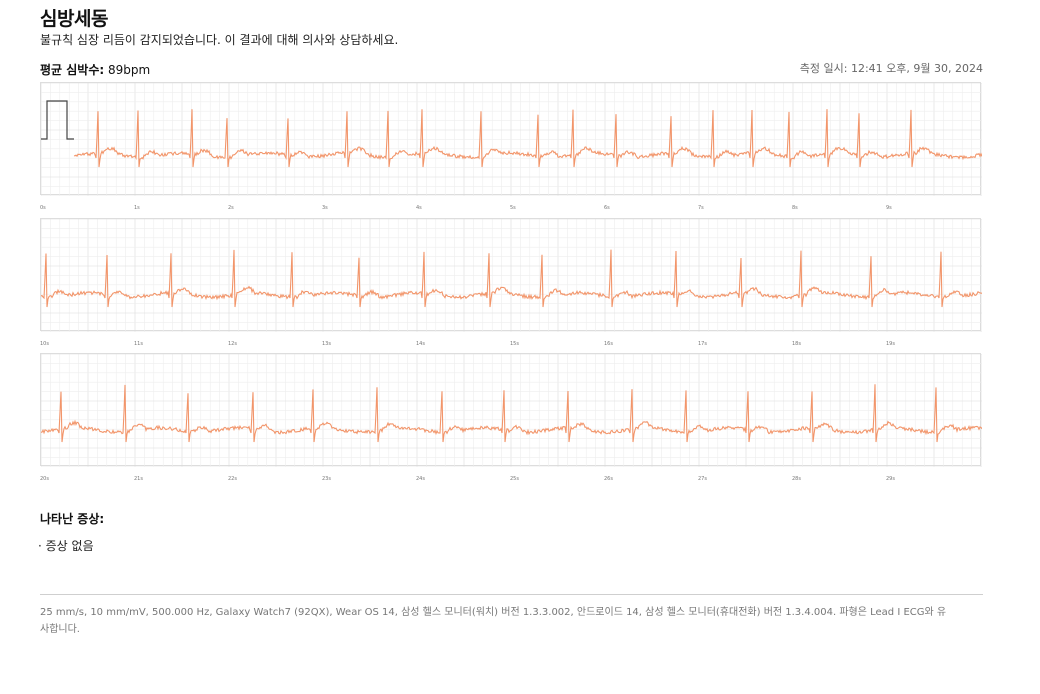 This screenshot has width=1040, height=694. Describe the element at coordinates (607, 208) in the screenshot. I see `tick-label: 6s` at that location.